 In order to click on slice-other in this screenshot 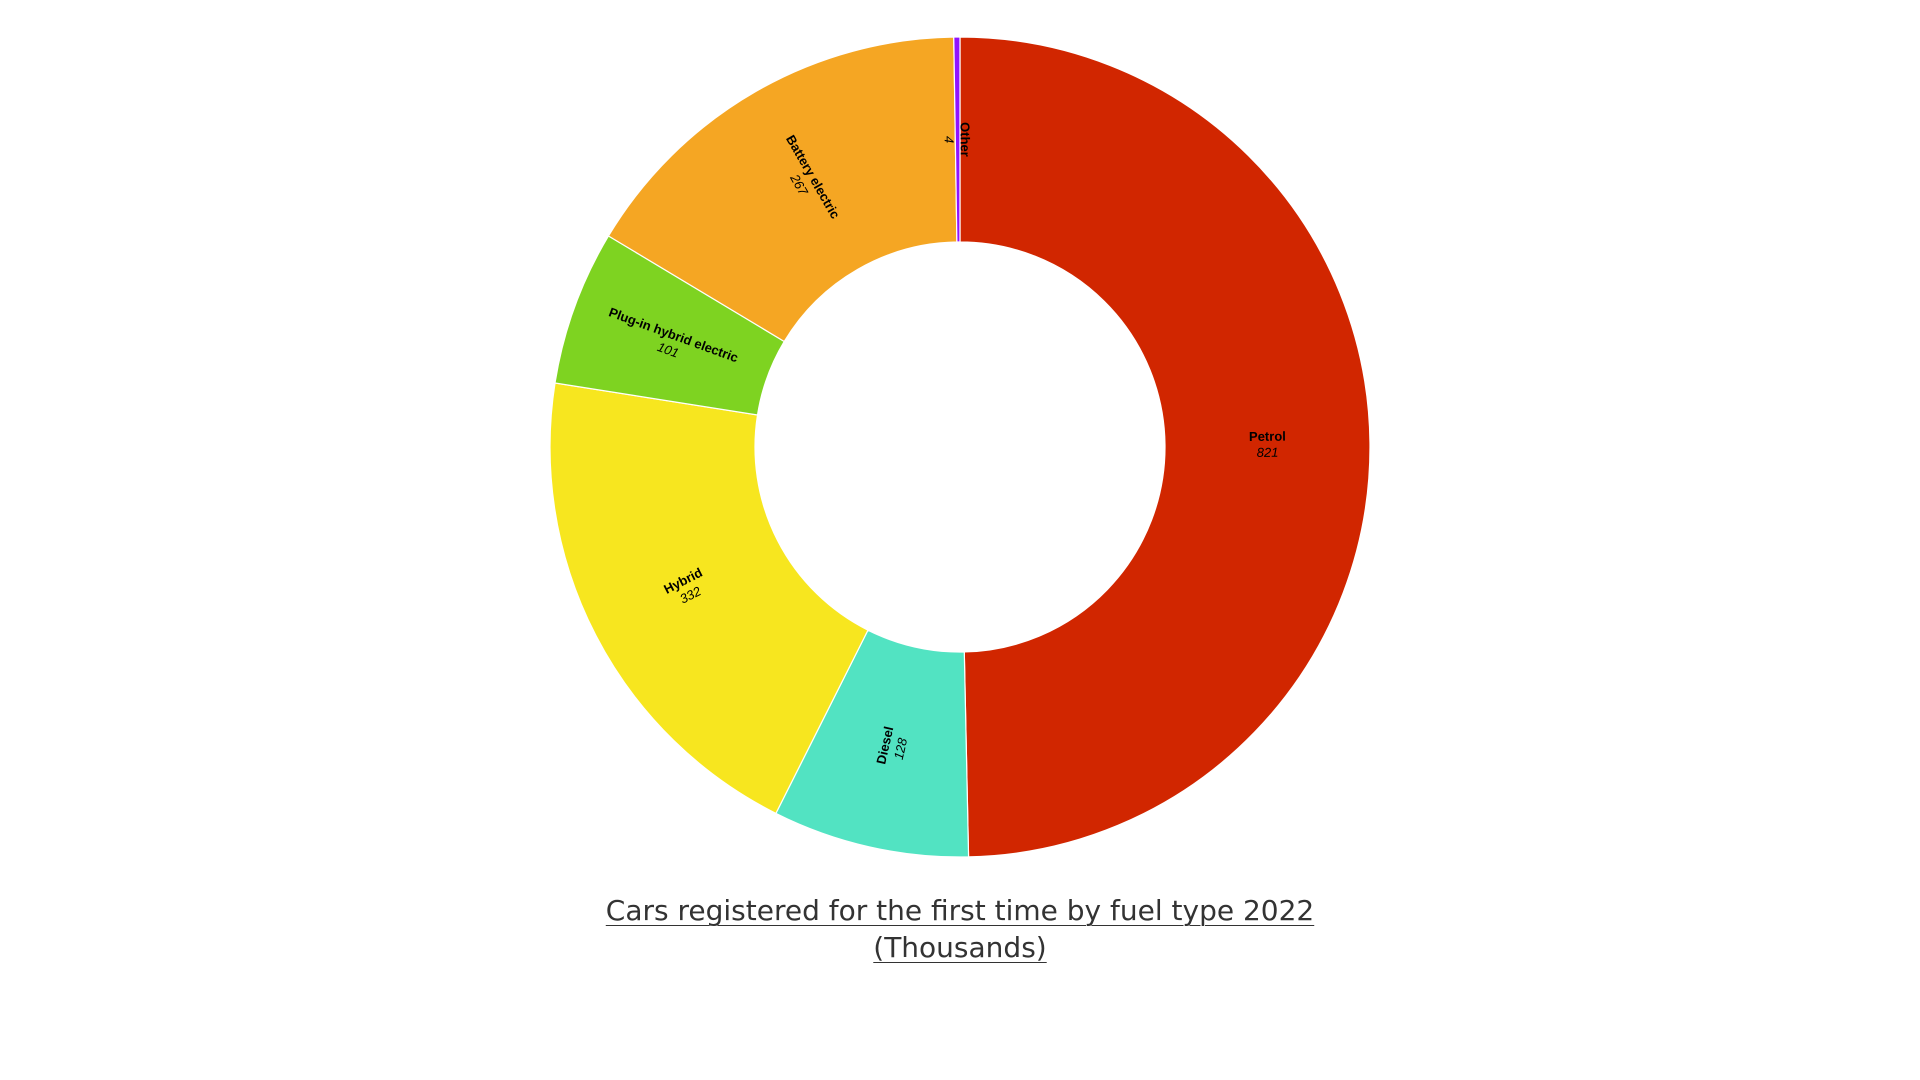, I will do `click(957, 139)`.